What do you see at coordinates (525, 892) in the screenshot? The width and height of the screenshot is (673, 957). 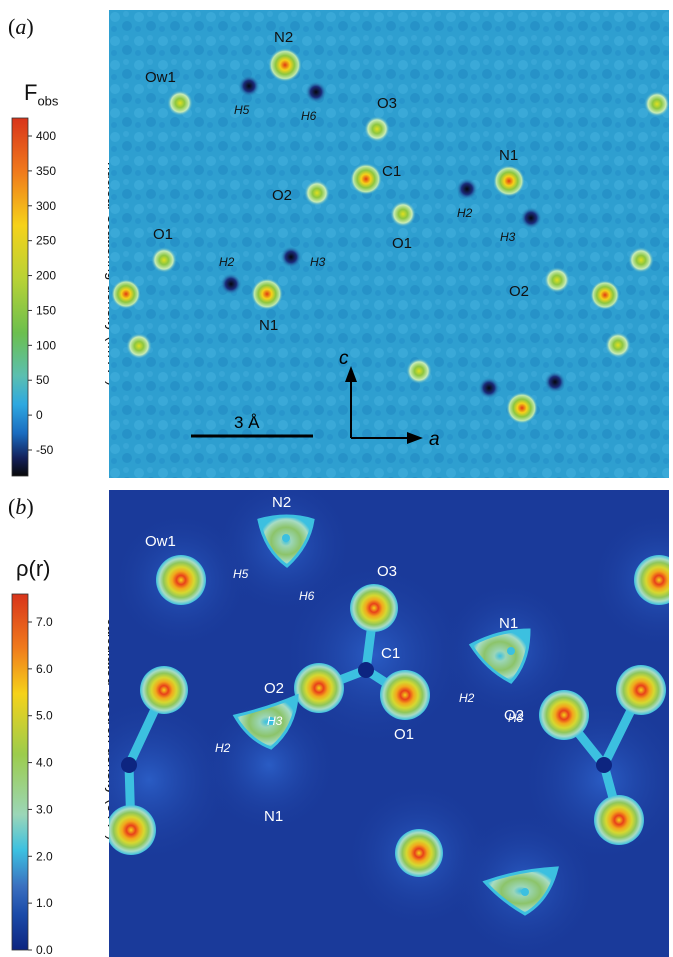 I see `atom-bottom-right-center` at bounding box center [525, 892].